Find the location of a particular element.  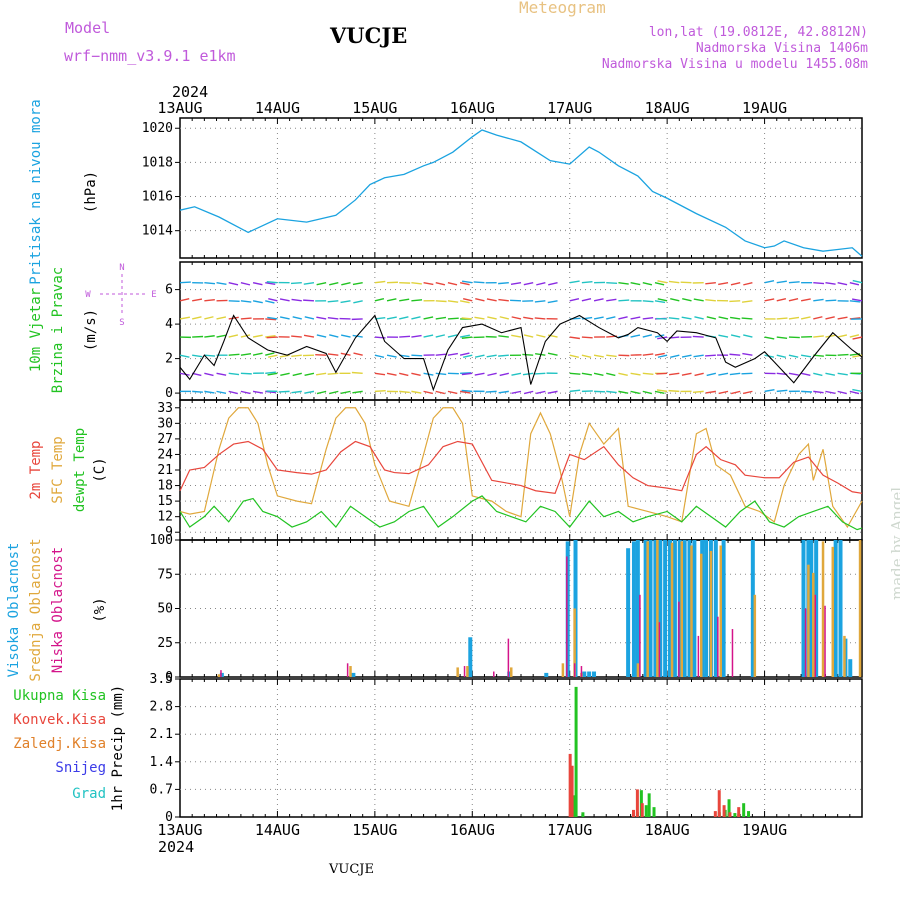

page-title: VUCJE is located at coordinates (369, 35).